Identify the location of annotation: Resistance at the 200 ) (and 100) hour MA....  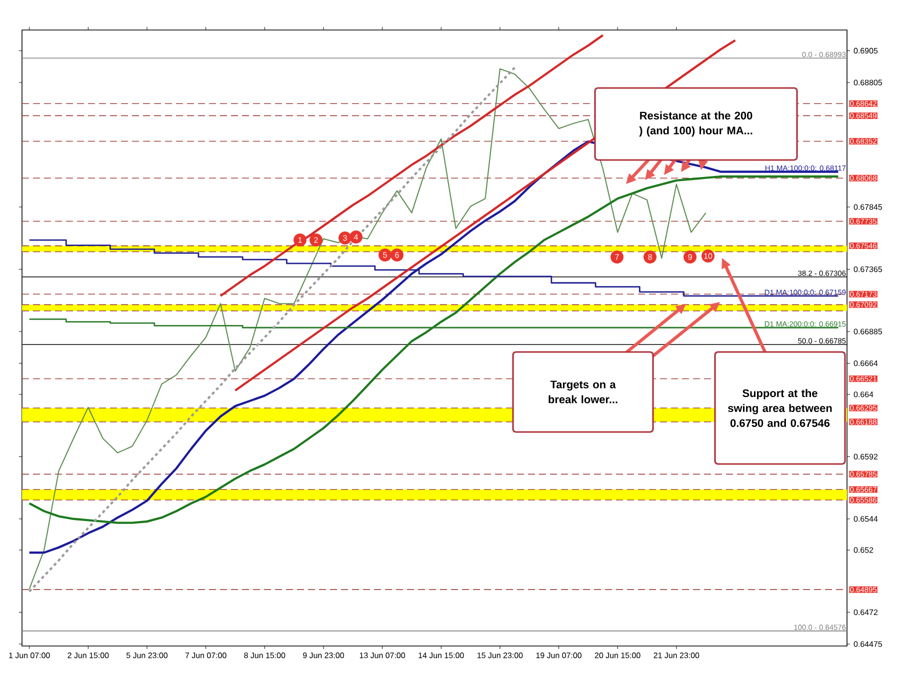
(695, 124).